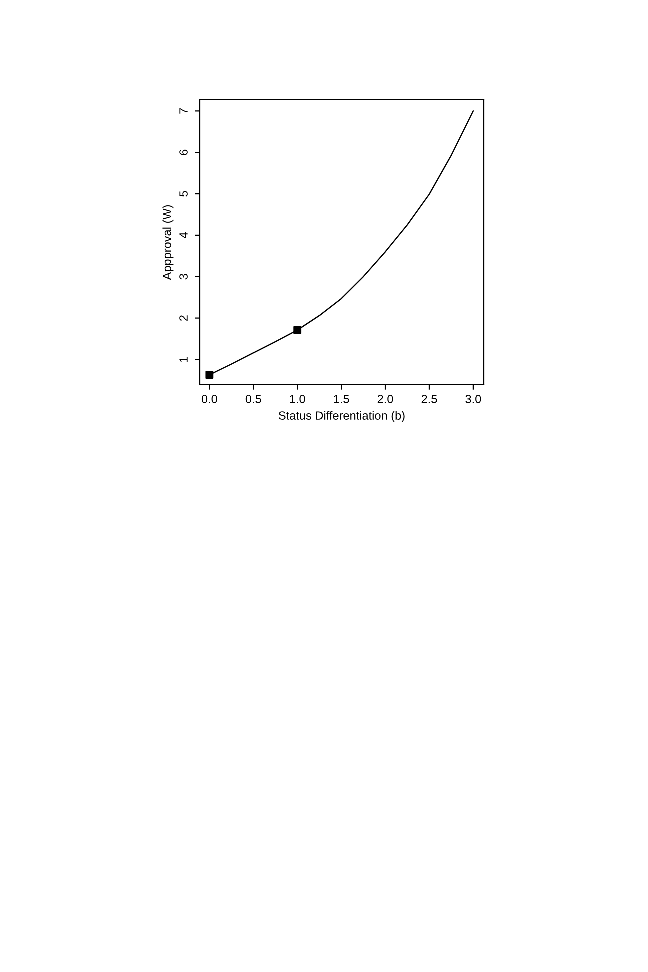 This screenshot has width=648, height=972. I want to click on x-axis-title: Status Differentiation (b), so click(341, 416).